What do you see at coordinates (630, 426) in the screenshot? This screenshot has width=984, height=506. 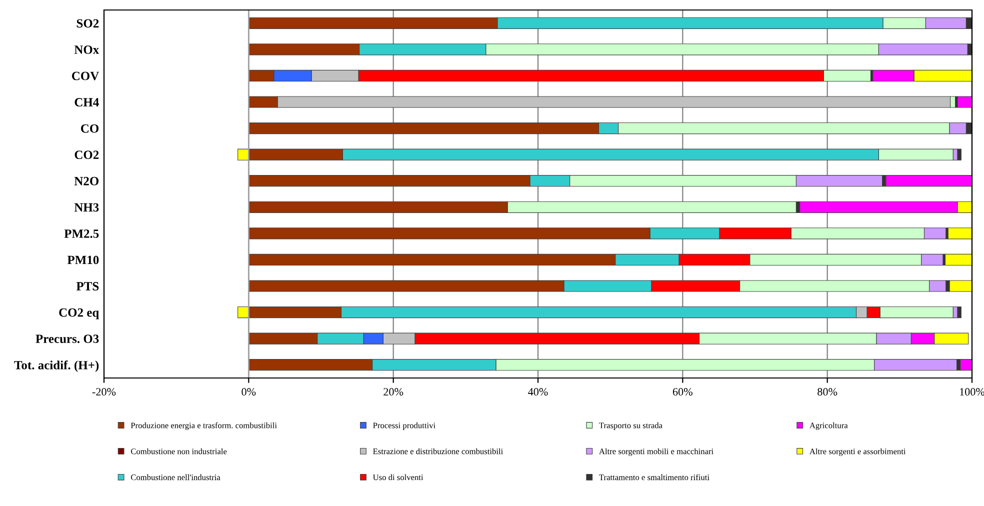 I see `legend-label: Trasporto su strada` at bounding box center [630, 426].